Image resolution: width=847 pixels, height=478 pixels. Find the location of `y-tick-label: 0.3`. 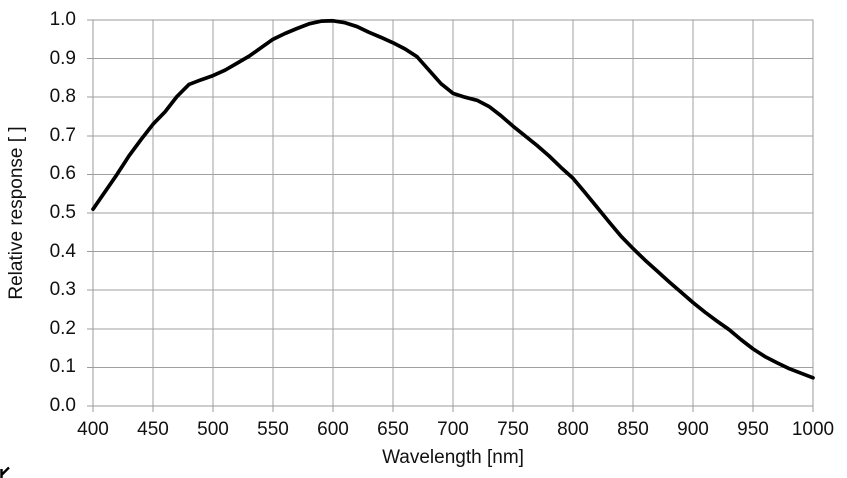

y-tick-label: 0.3 is located at coordinates (62, 290).